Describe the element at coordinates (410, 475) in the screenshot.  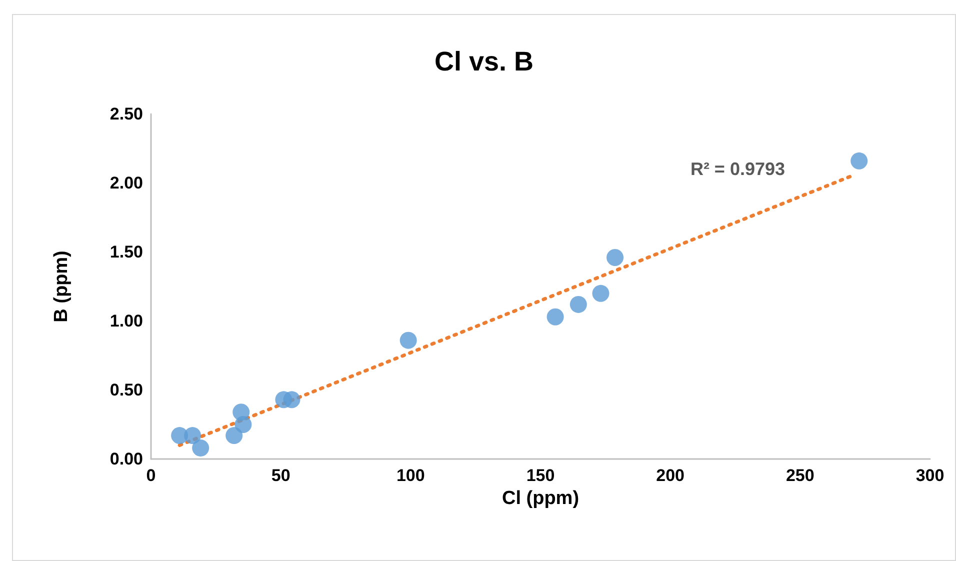
I see `x-tick-label: 100` at that location.